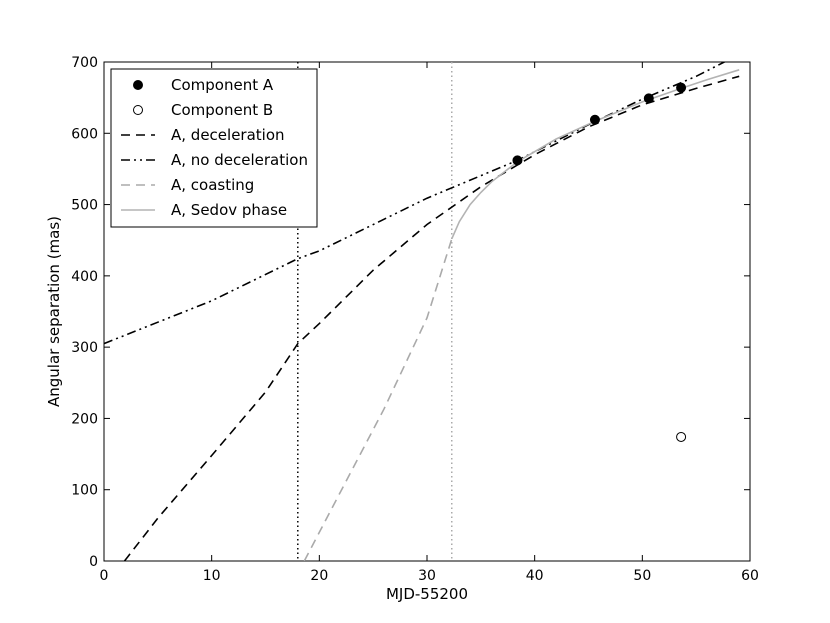  Describe the element at coordinates (84, 419) in the screenshot. I see `y-tick-label: 200` at that location.